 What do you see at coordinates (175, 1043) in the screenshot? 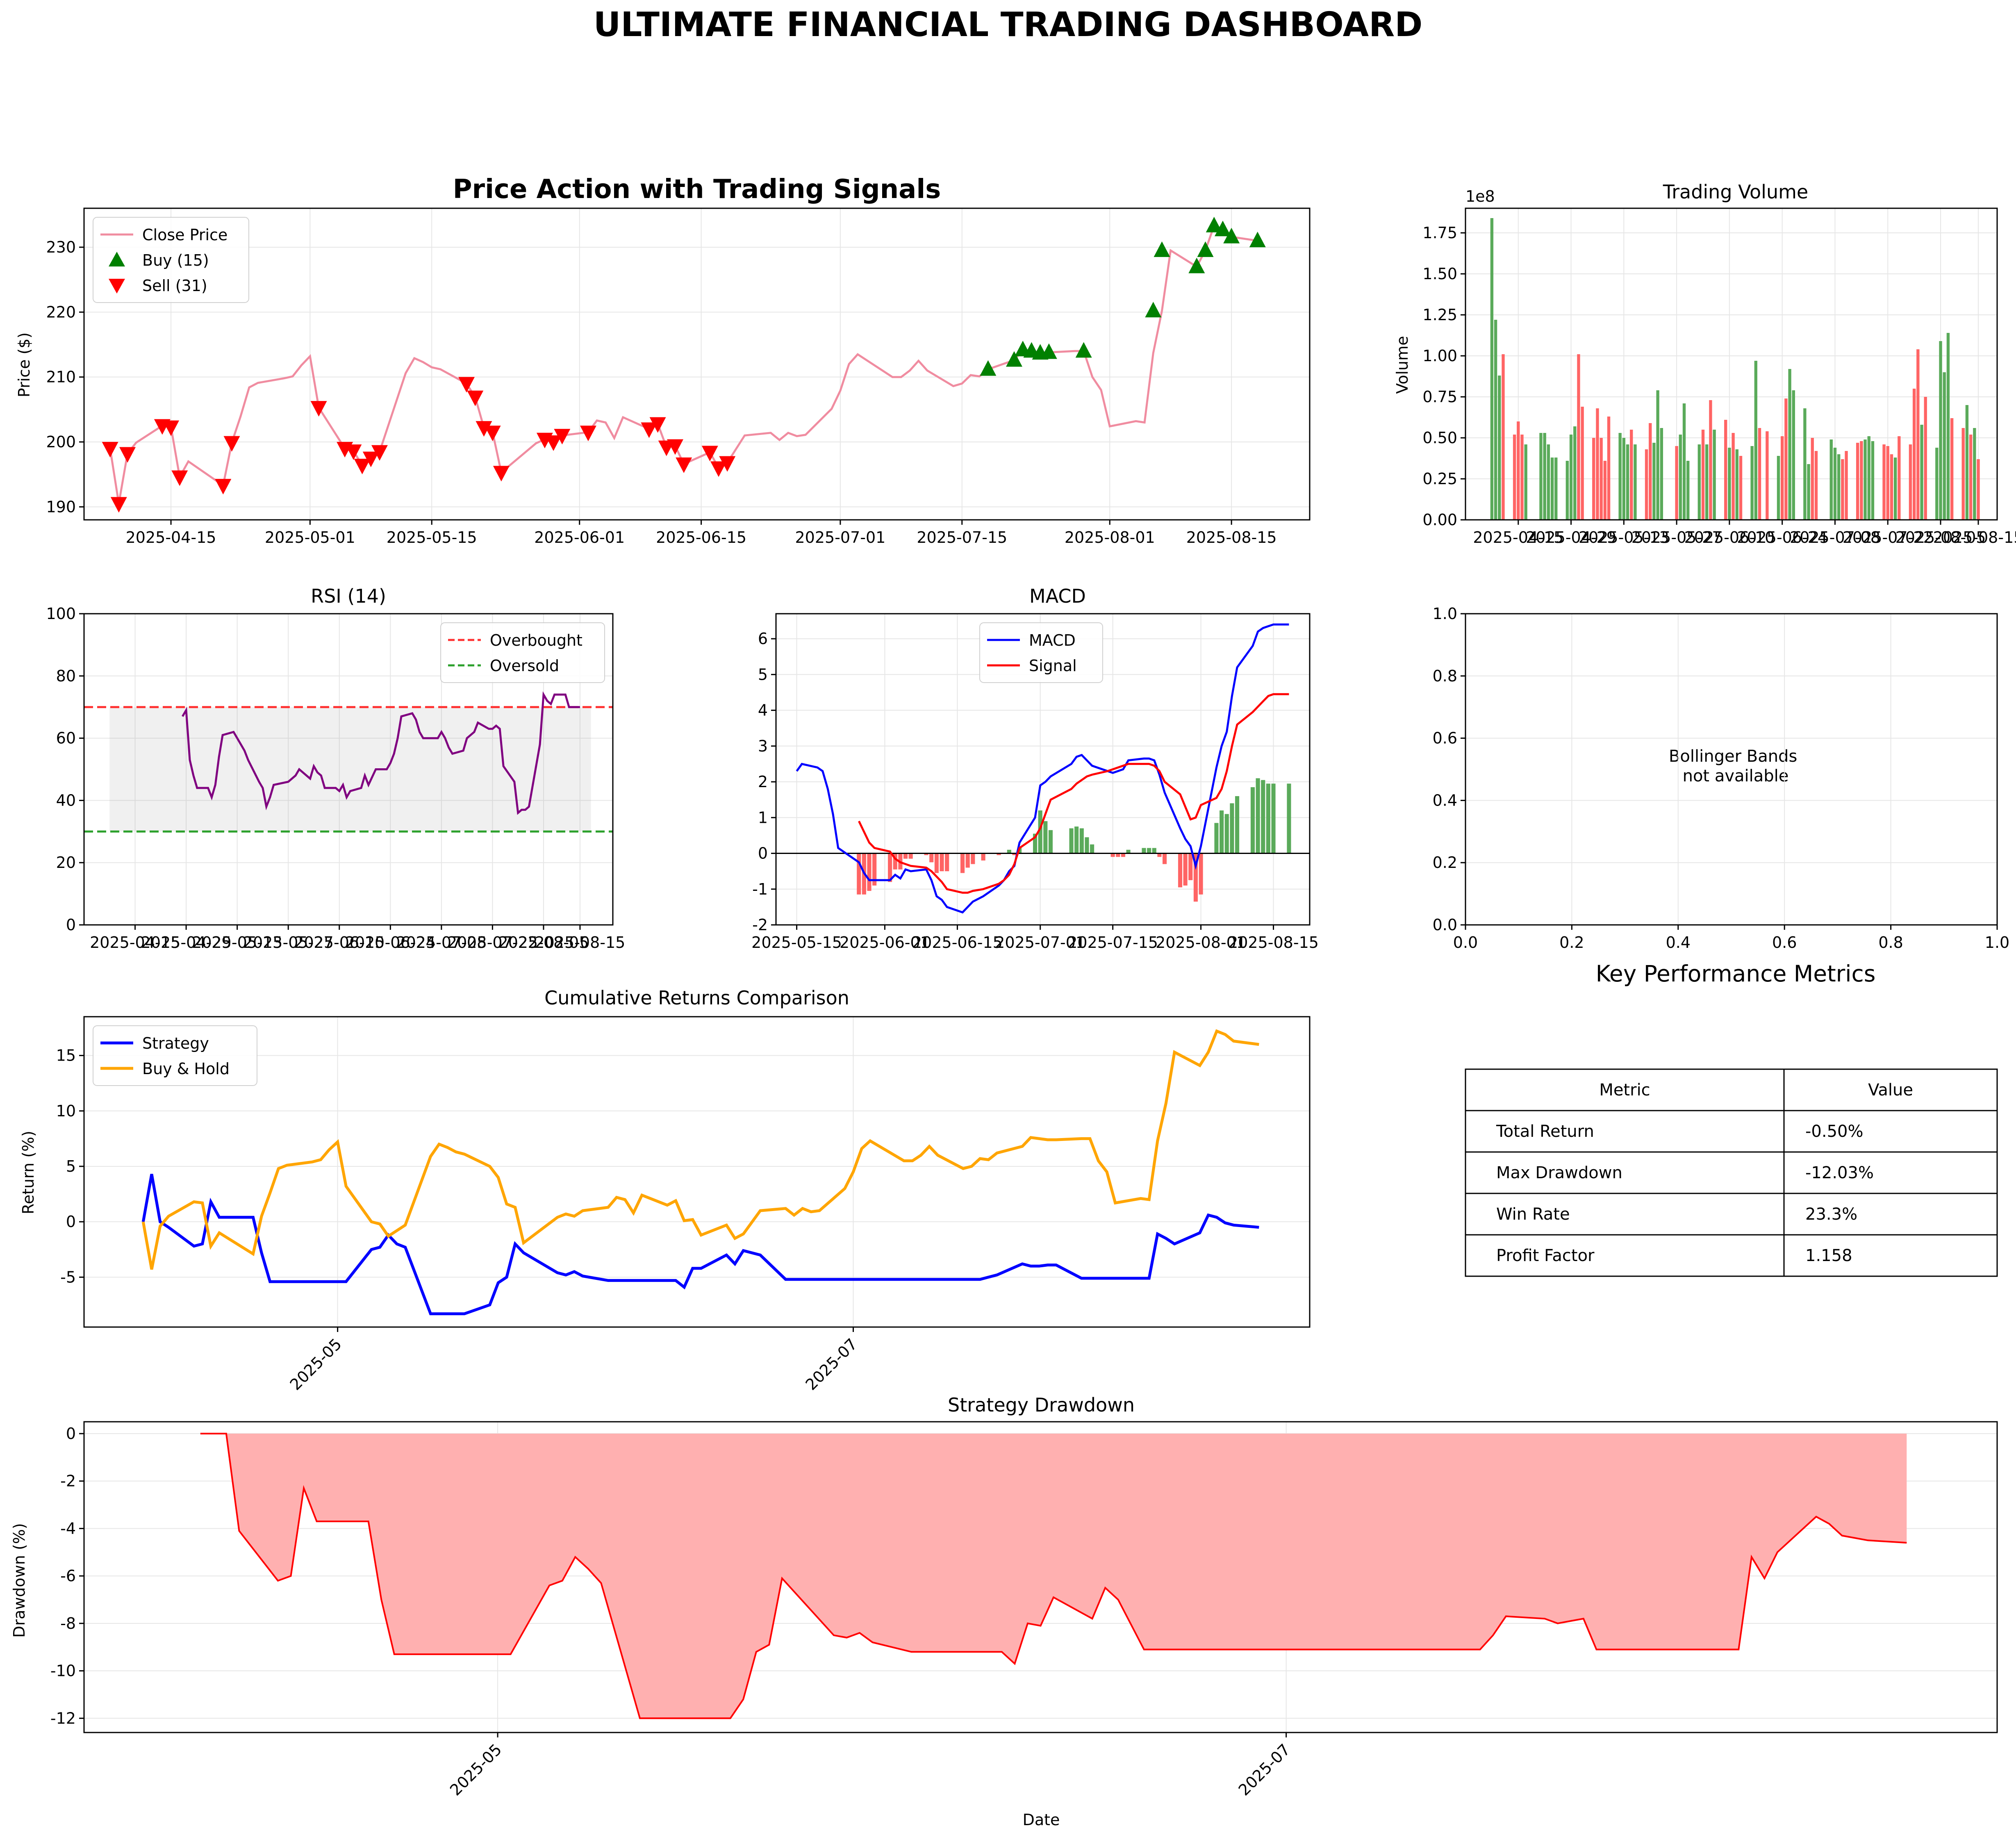
I see `cumret-legend-label: Strategy` at bounding box center [175, 1043].